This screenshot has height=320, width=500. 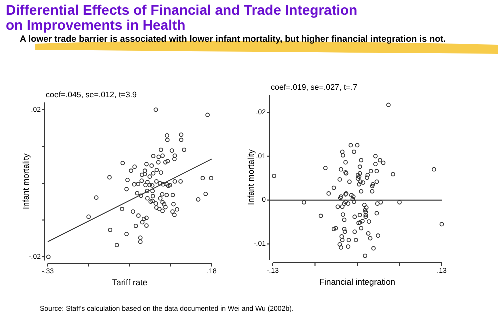 What do you see at coordinates (233, 39) in the screenshot?
I see `text: A lower trade barrier is associated with lower infant mortality, but higher financial integration is not.` at bounding box center [233, 39].